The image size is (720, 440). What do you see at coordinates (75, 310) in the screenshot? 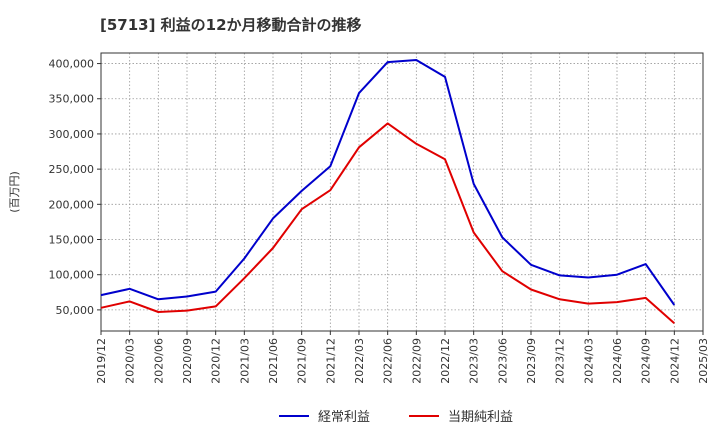
I see `y-tick-label: 50,000` at bounding box center [75, 310].